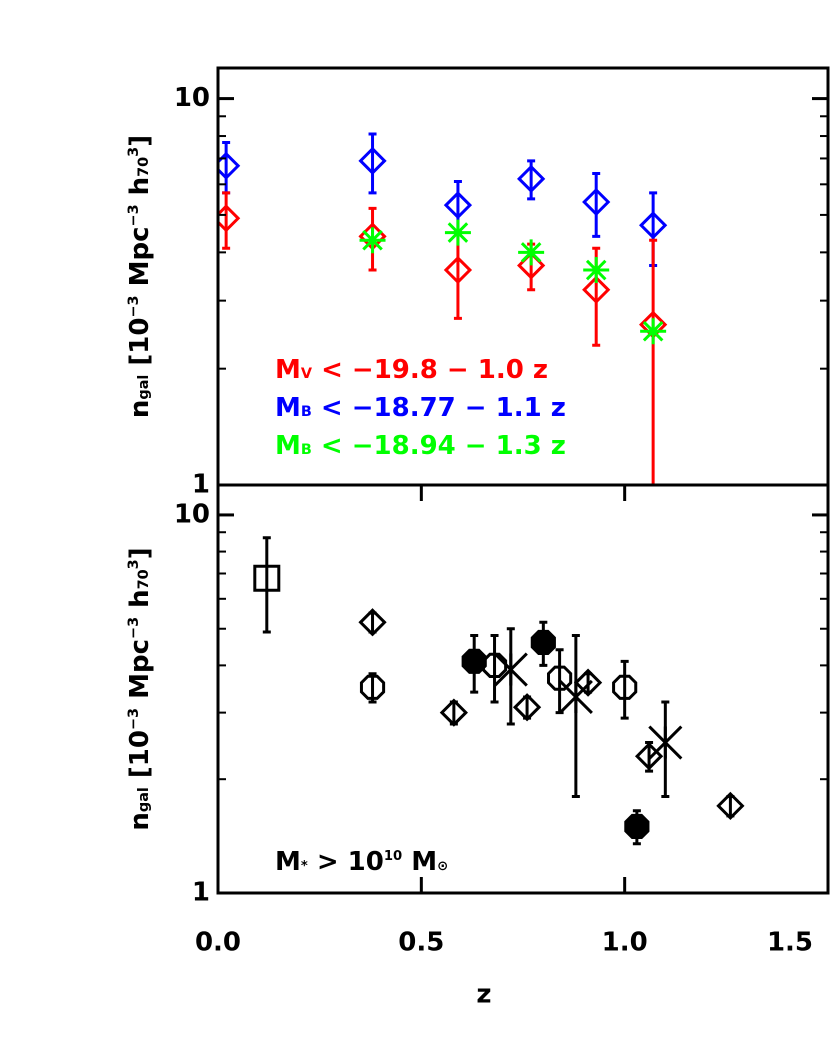 Image resolution: width=830 pixels, height=1038 pixels. I want to click on legend-entry-part: V, so click(307, 374).